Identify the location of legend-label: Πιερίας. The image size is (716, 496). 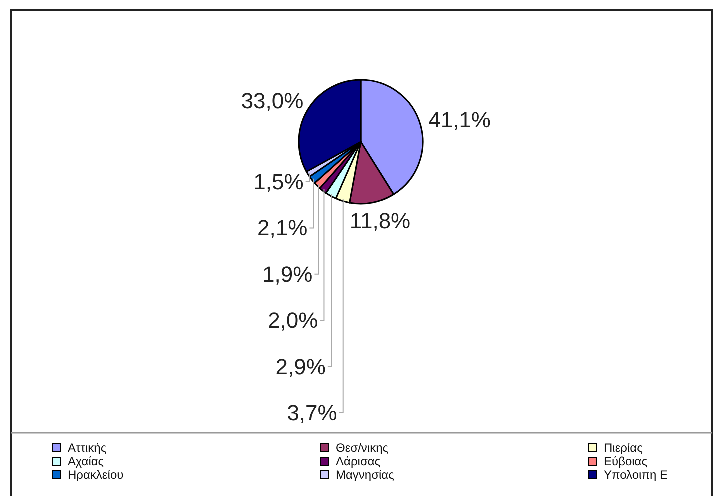
(624, 448).